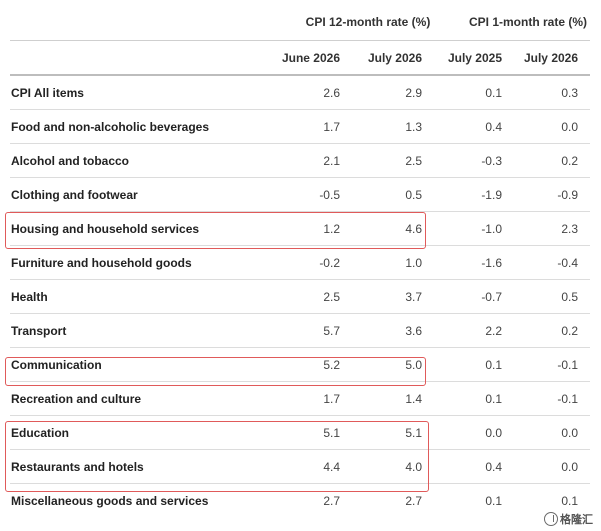 The height and width of the screenshot is (531, 601). Describe the element at coordinates (136, 126) in the screenshot. I see `row-label: Food and non-alcoholic beverages` at that location.